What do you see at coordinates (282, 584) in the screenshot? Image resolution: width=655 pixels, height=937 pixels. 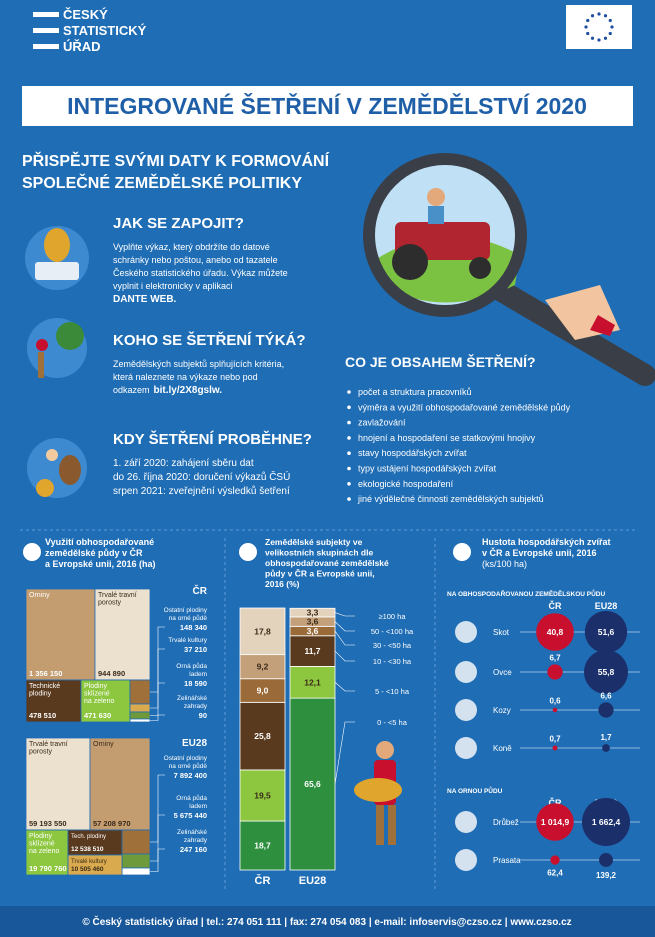 I see `chart-title: 2016 (%)` at bounding box center [282, 584].